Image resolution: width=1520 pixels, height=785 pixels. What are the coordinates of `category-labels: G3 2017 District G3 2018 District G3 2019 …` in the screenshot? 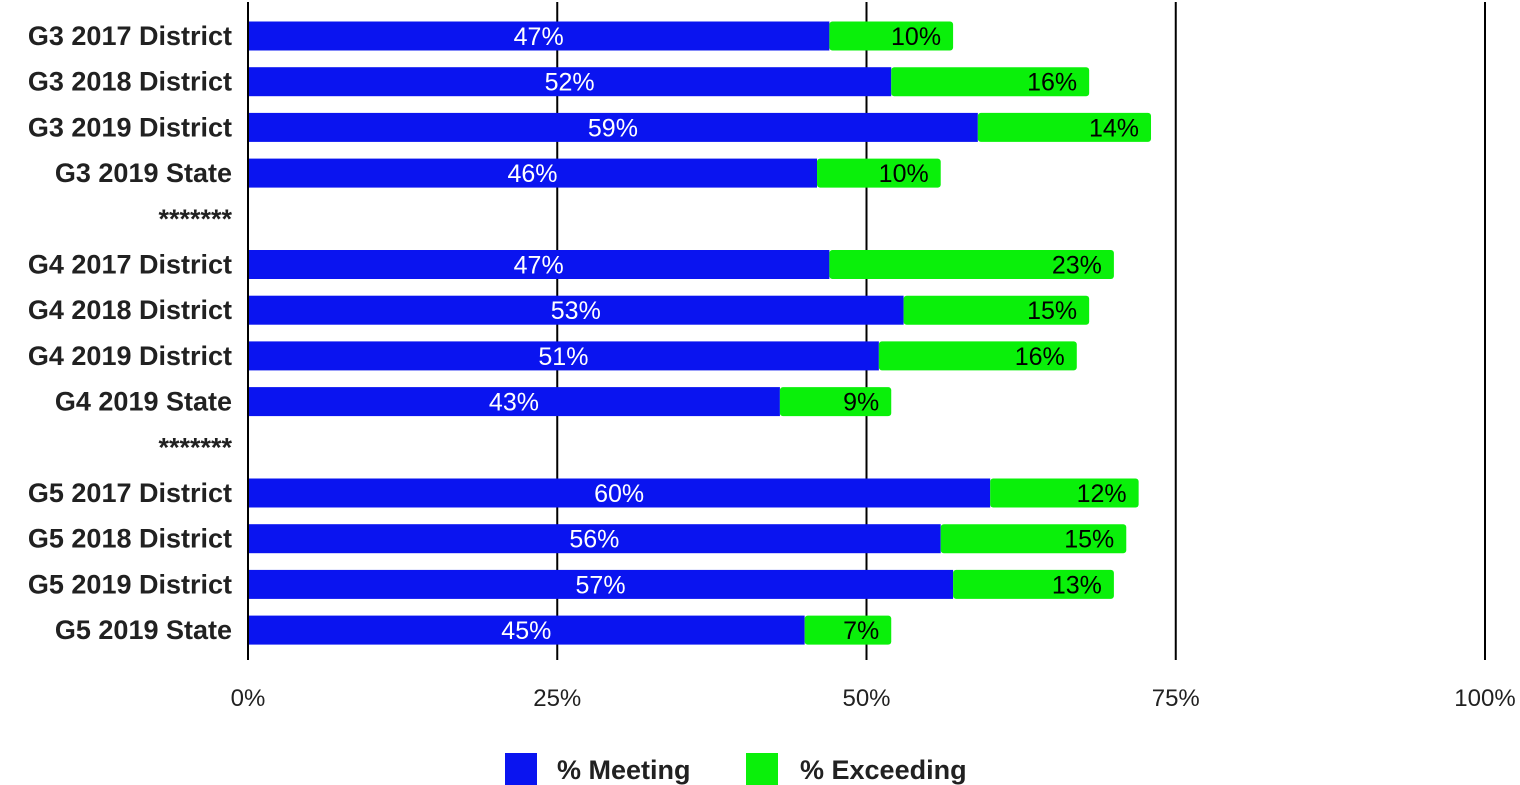 It's located at (130, 333).